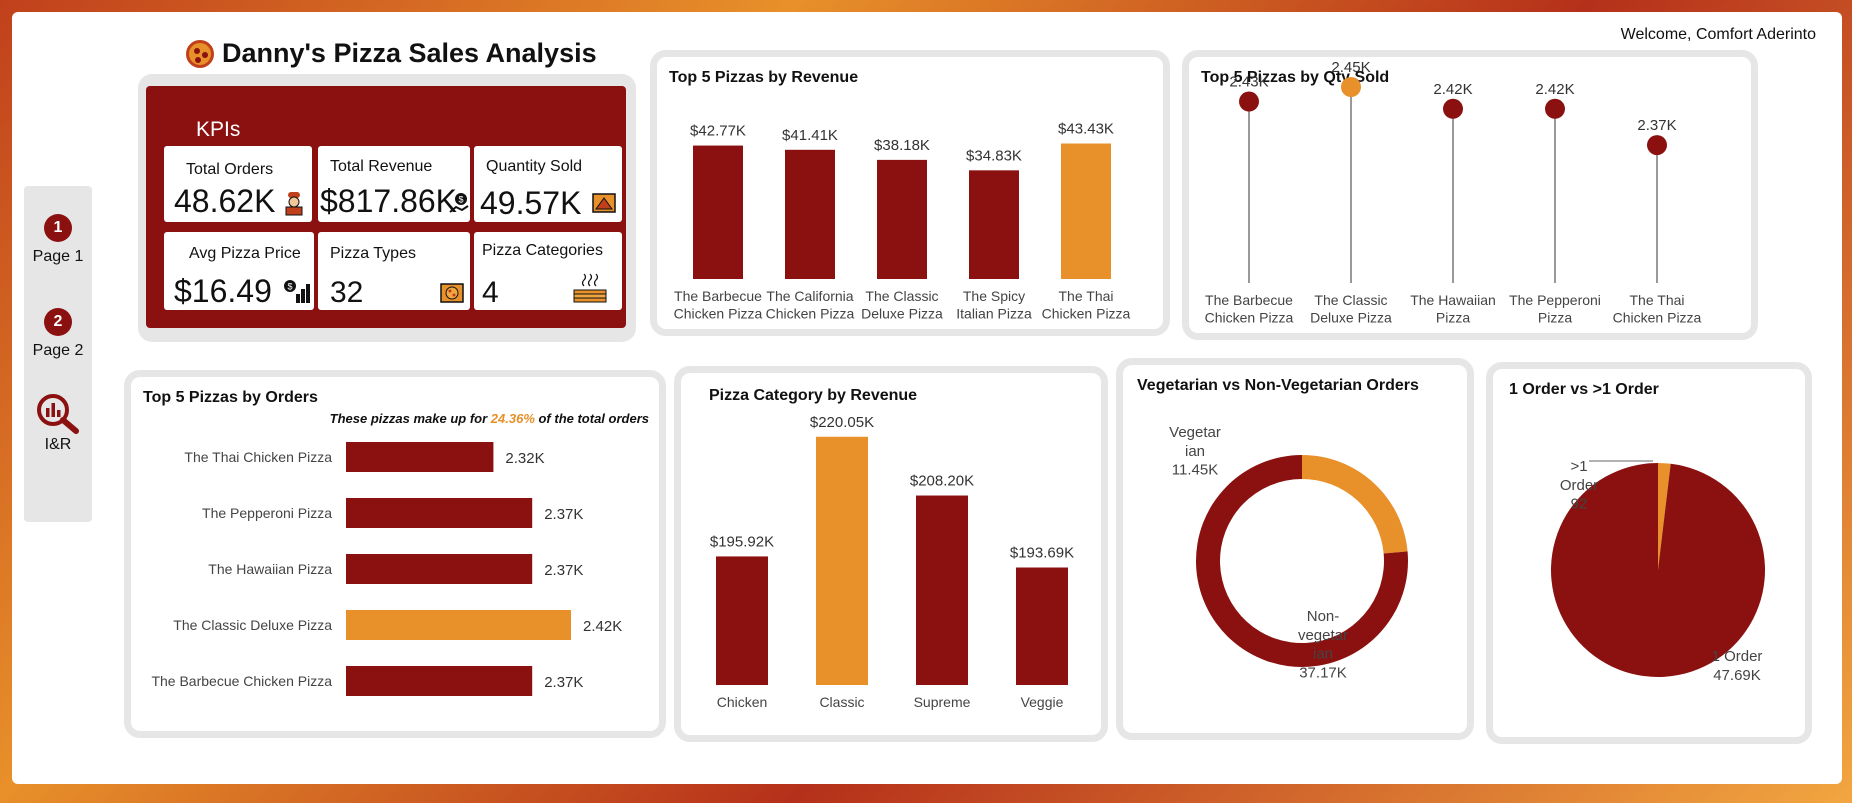 This screenshot has height=803, width=1852. Describe the element at coordinates (297, 291) in the screenshot. I see `price-chart-icon: $` at that location.